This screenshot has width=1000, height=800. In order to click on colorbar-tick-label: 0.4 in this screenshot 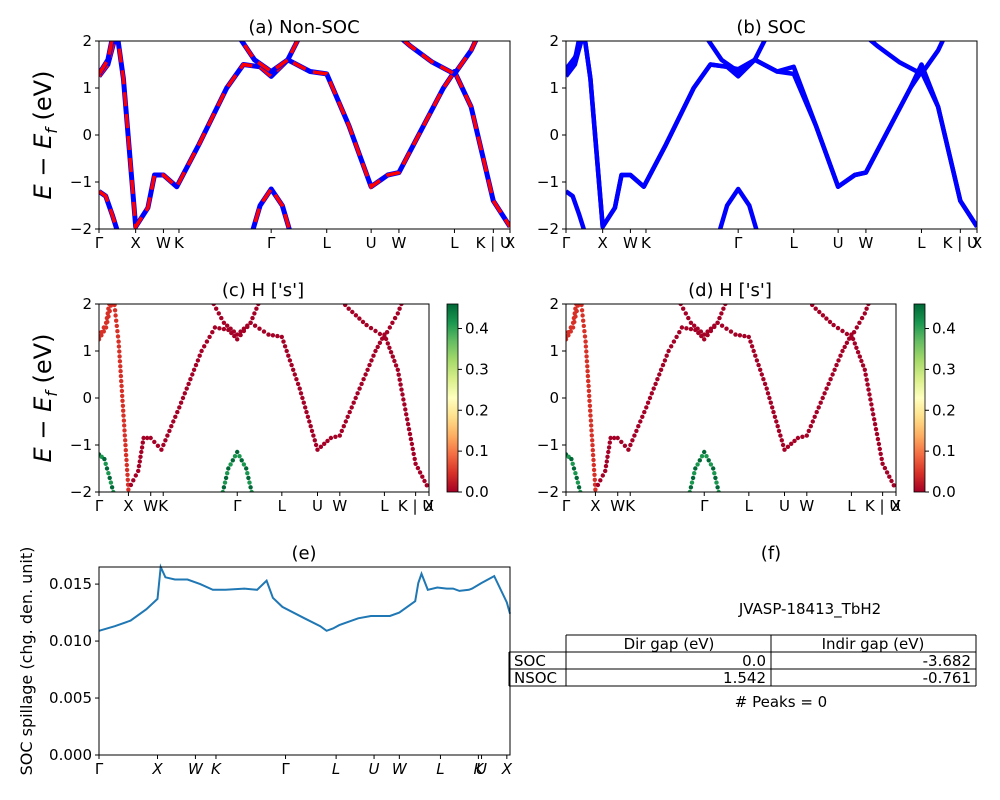, I will do `click(944, 329)`.